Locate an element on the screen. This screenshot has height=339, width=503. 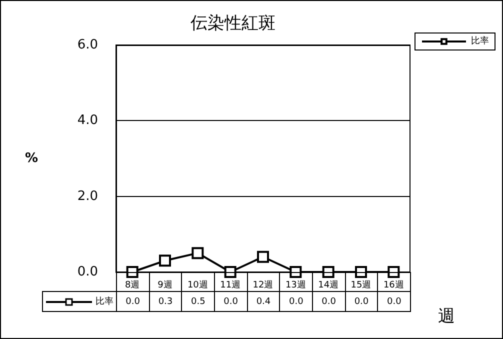
x-tick-label: 10週 is located at coordinates (197, 285).